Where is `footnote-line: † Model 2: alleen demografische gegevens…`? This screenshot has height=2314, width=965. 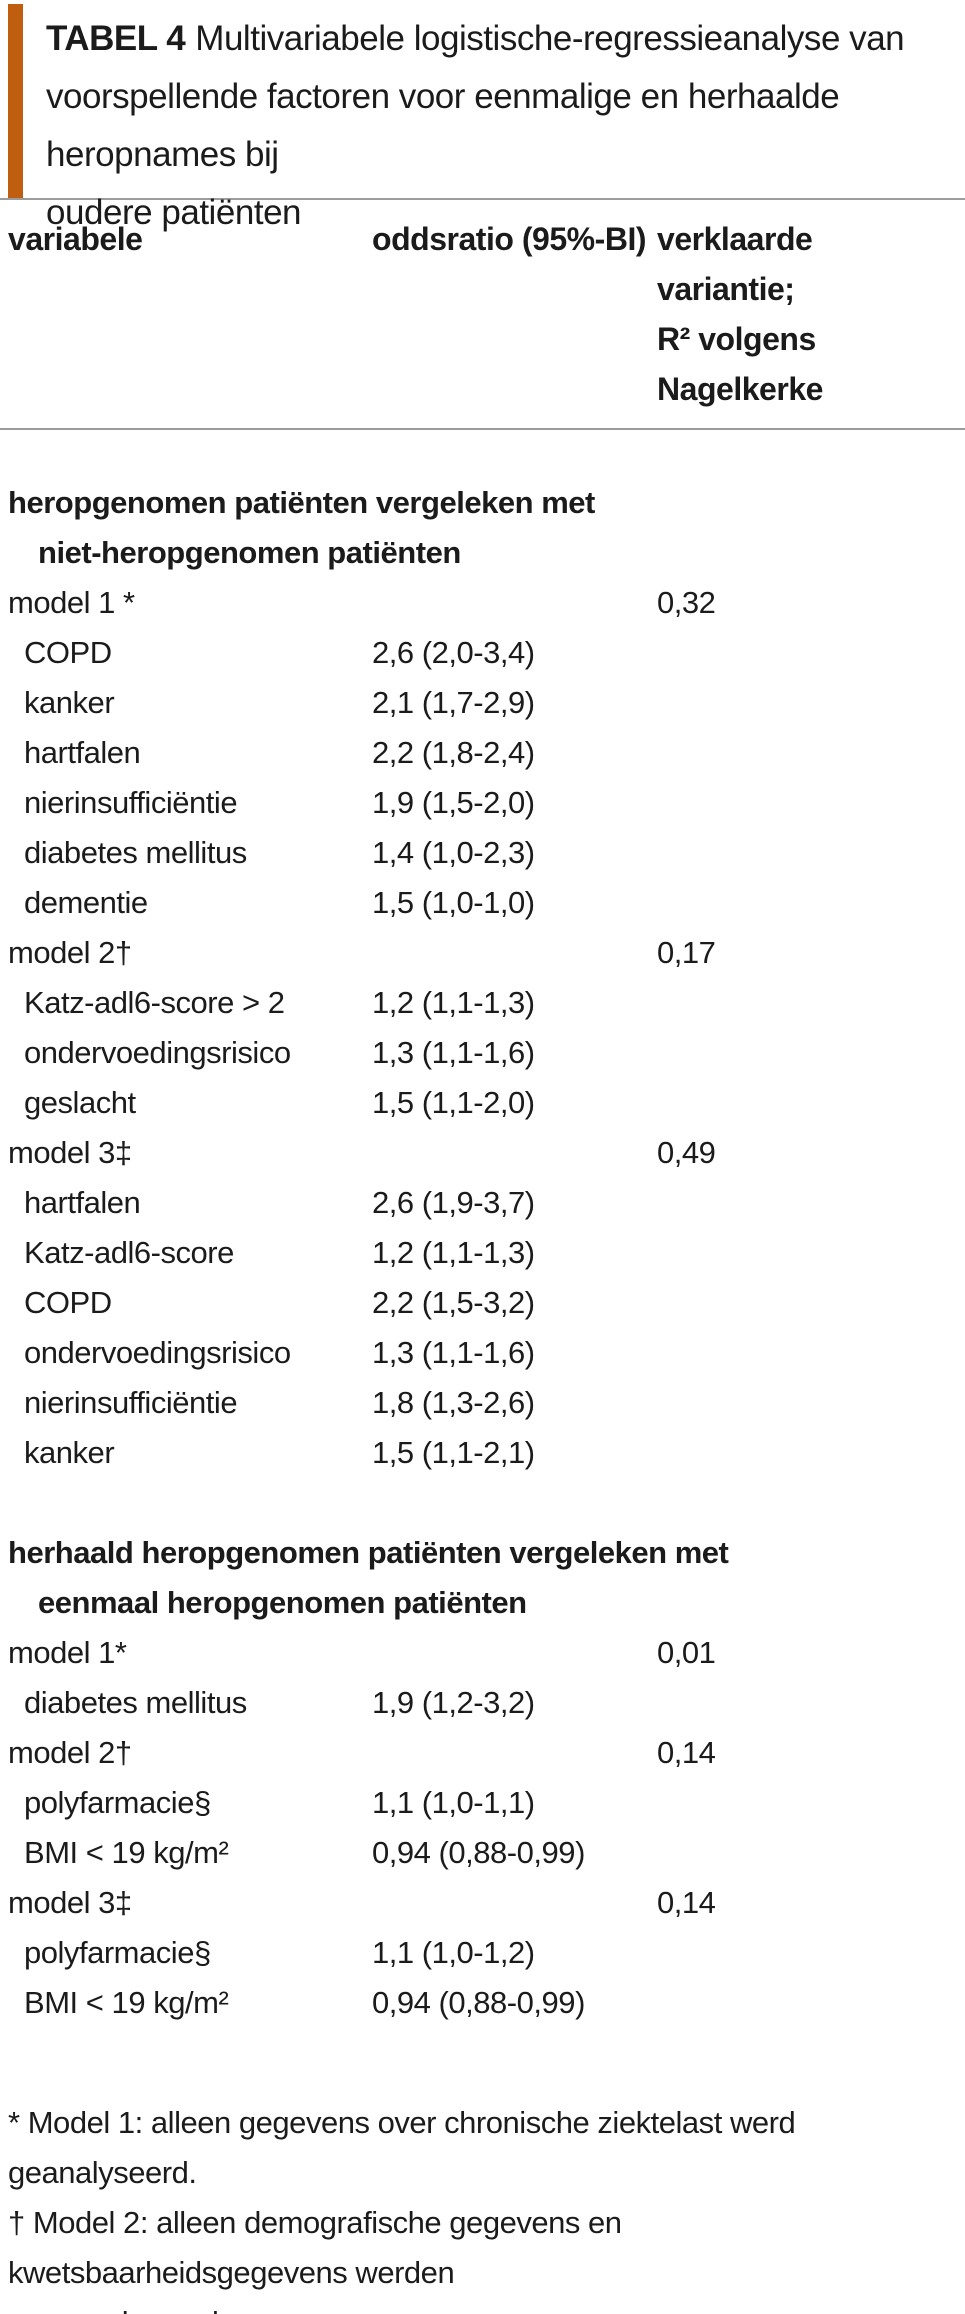 footnote-line: † Model 2: alleen demografische gegevens… is located at coordinates (315, 2247).